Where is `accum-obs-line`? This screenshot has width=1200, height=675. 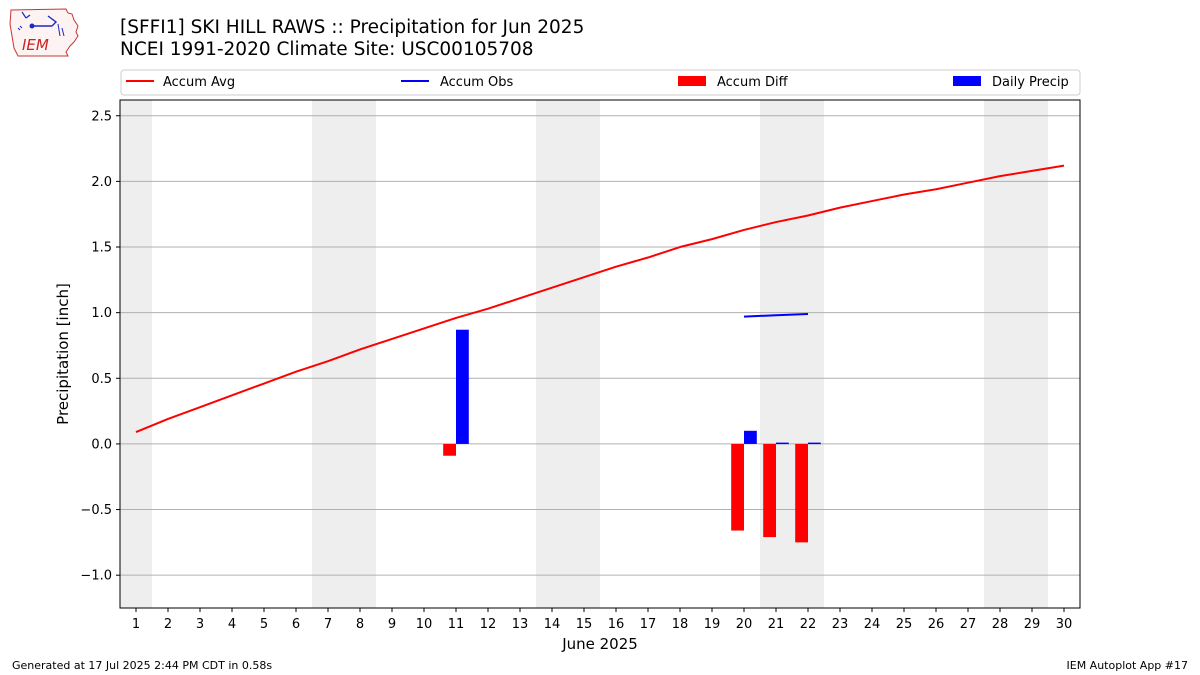
accum-obs-line is located at coordinates (776, 315).